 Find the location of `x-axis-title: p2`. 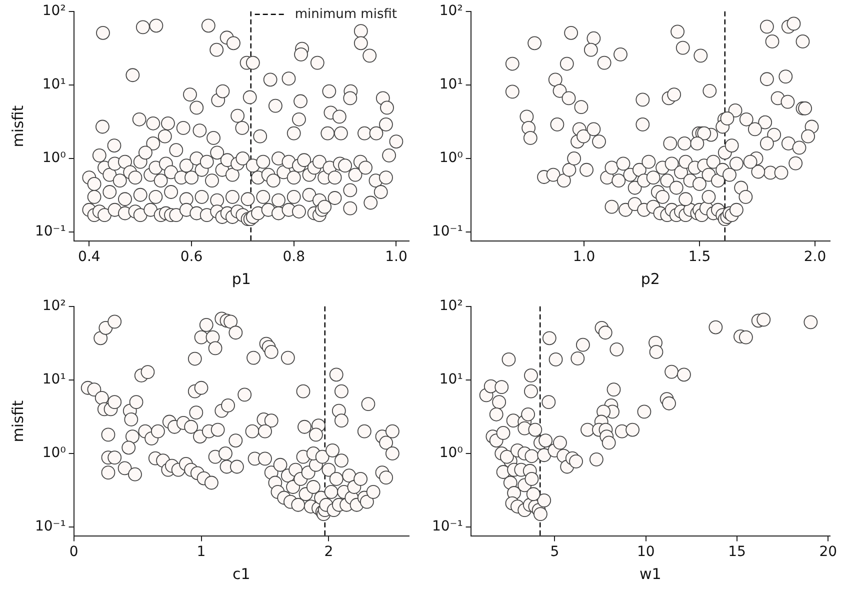

x-axis-title: p2 is located at coordinates (650, 279).